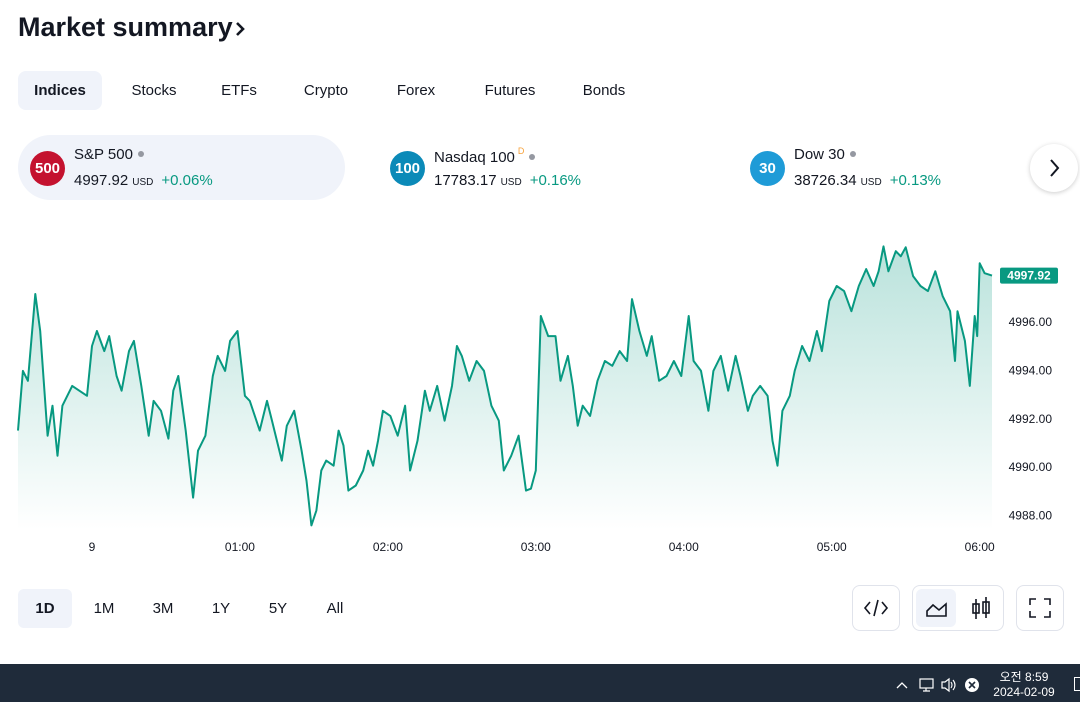 The width and height of the screenshot is (1080, 702). Describe the element at coordinates (47, 168) in the screenshot. I see `ticker-badge: 500` at that location.